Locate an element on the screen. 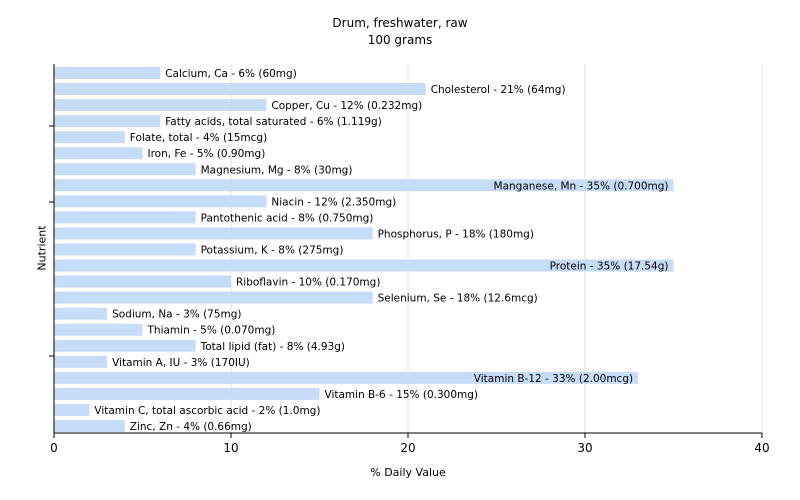  x-tick-label: 20 is located at coordinates (407, 448).